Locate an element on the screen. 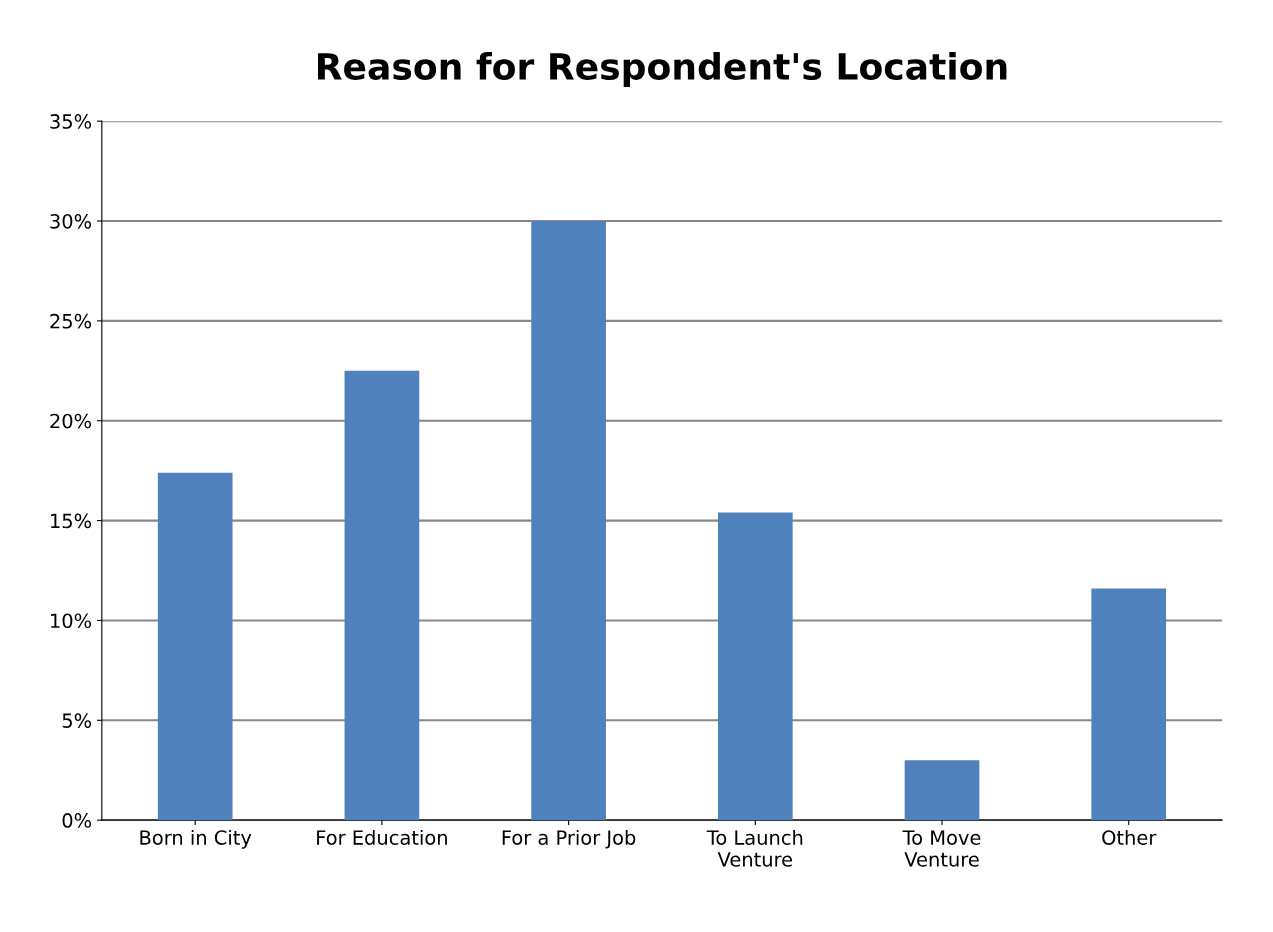 The height and width of the screenshot is (932, 1273). chart-title: Reason for Respondent's Location is located at coordinates (662, 69).